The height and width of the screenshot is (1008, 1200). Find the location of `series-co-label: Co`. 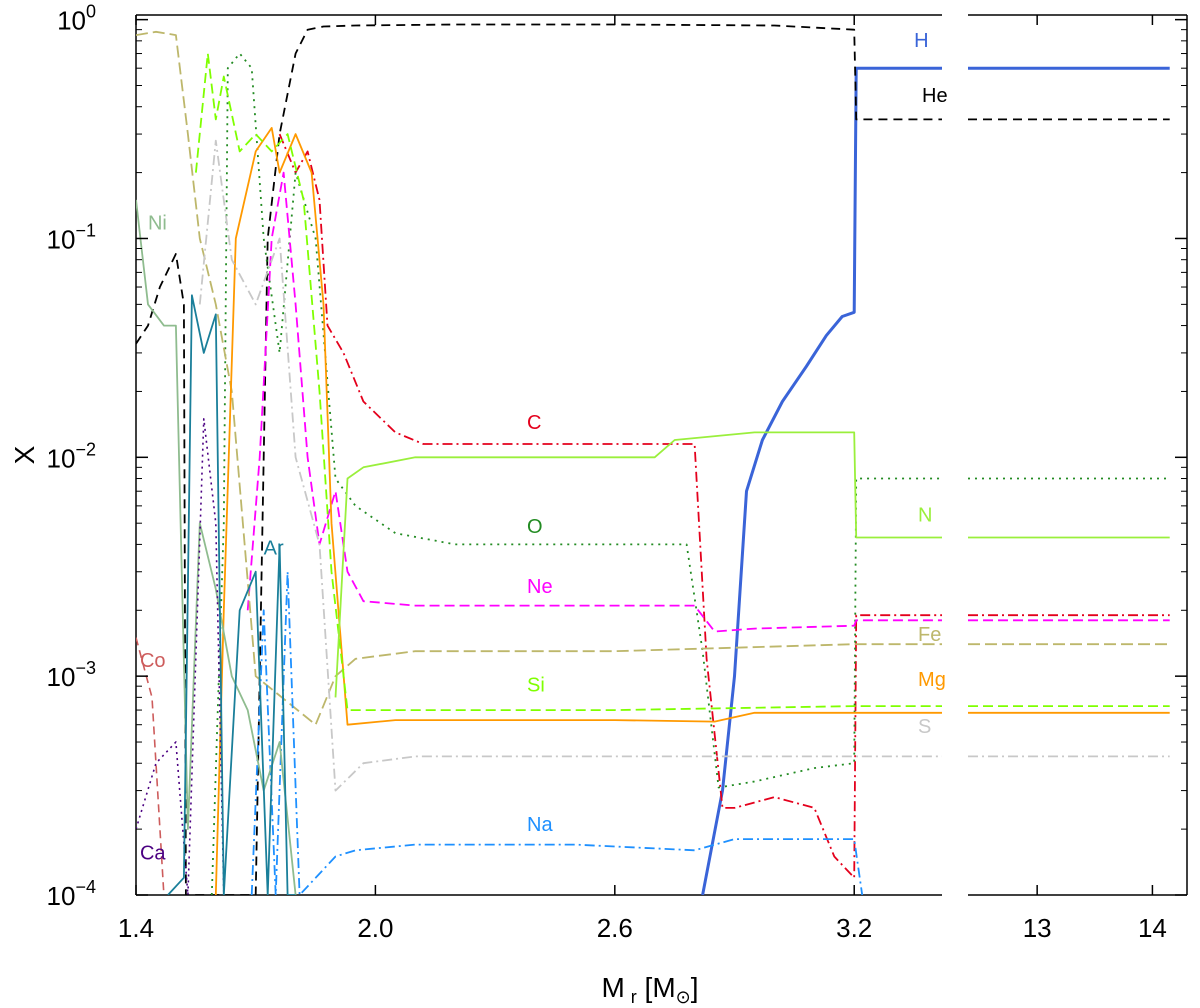

series-co-label: Co is located at coordinates (153, 661).